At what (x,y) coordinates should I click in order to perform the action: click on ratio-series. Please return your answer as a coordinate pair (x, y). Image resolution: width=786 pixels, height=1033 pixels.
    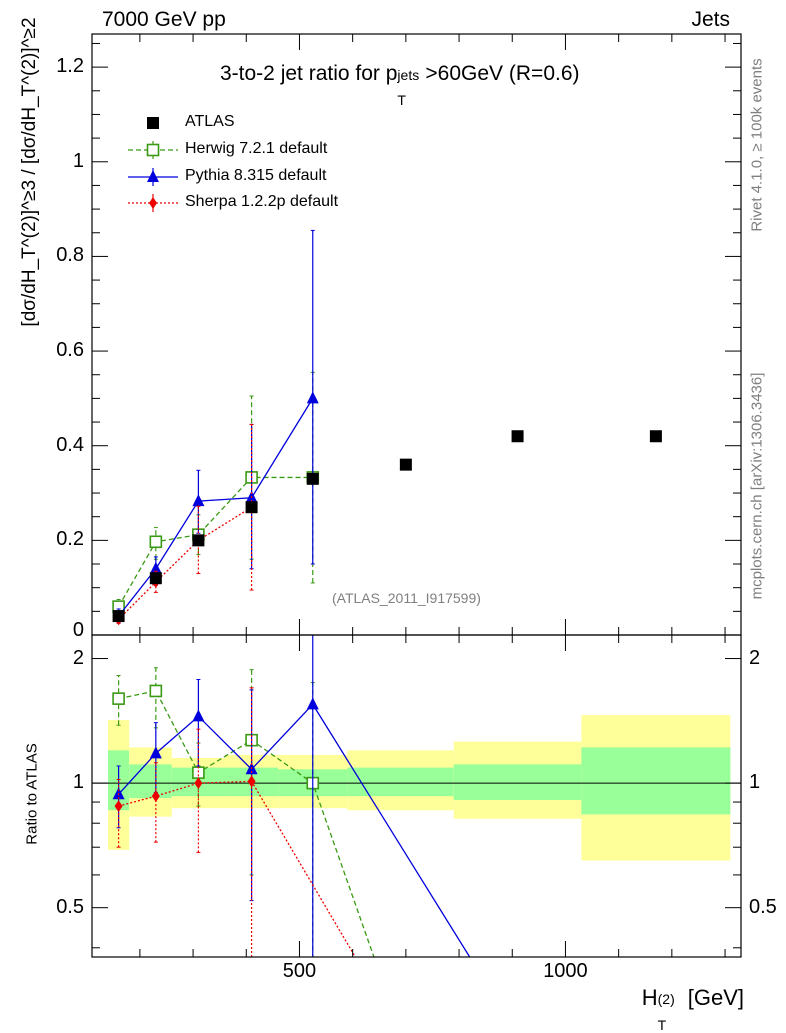
    Looking at the image, I should click on (291, 796).